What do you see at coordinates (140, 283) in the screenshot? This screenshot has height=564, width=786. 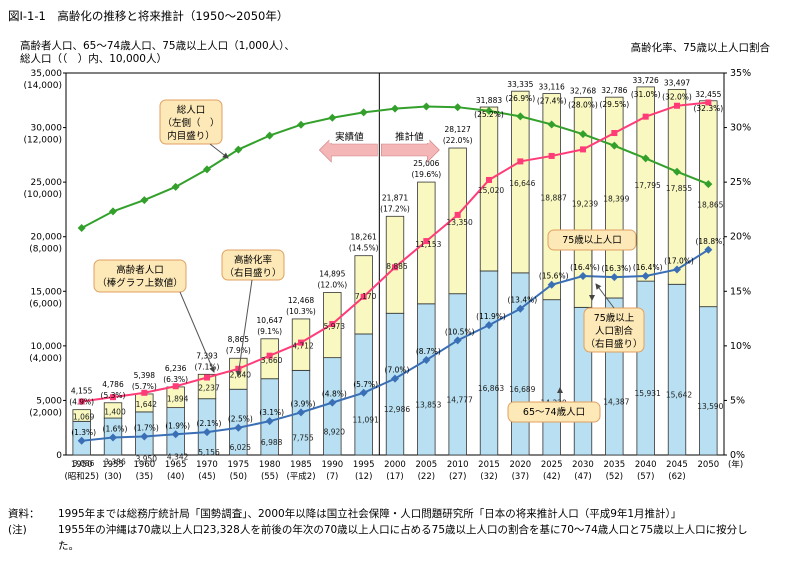 I see `callout-elderly-pop-text: （棒グラフ上数値）` at bounding box center [140, 283].